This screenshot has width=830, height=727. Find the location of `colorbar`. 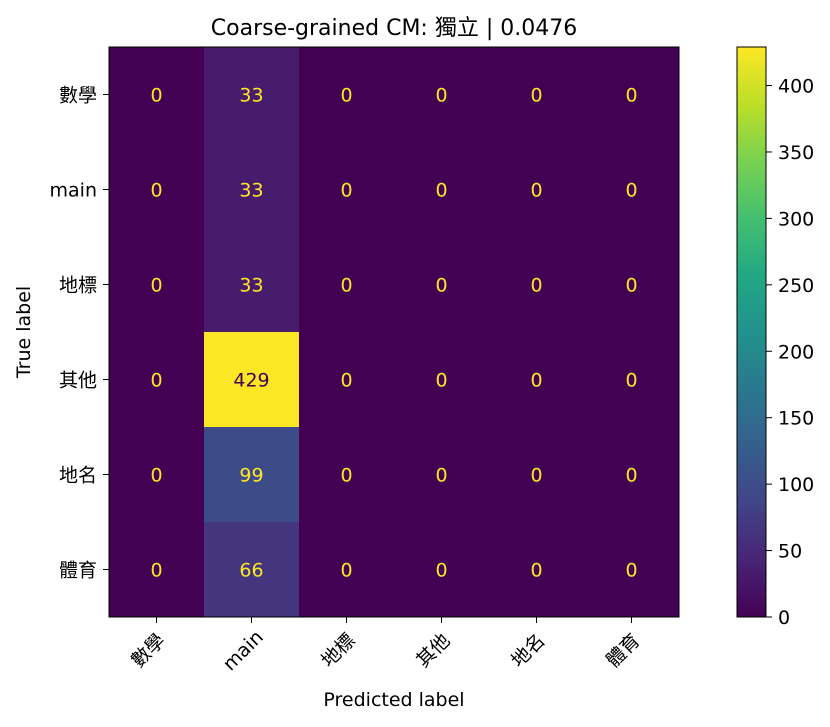

colorbar is located at coordinates (751, 332).